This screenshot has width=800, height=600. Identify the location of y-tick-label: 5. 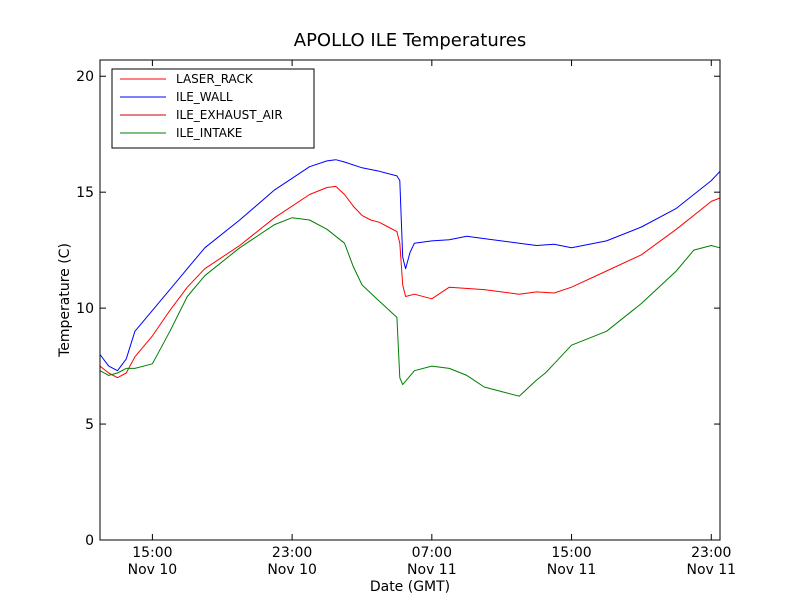
(89, 425).